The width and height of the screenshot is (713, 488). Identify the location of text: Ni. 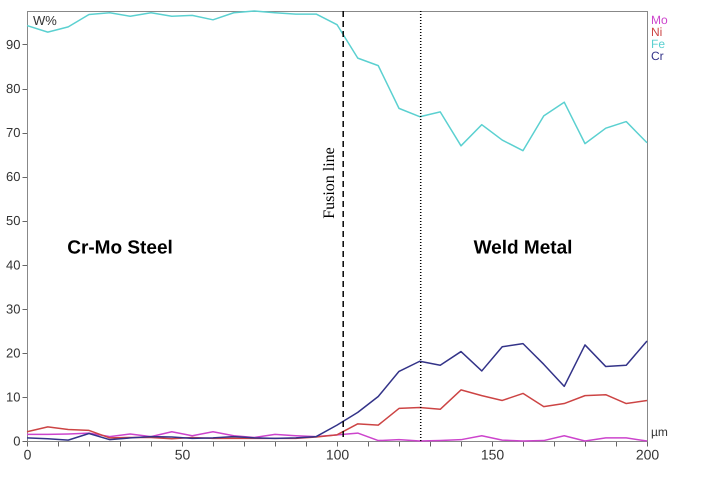
(656, 32).